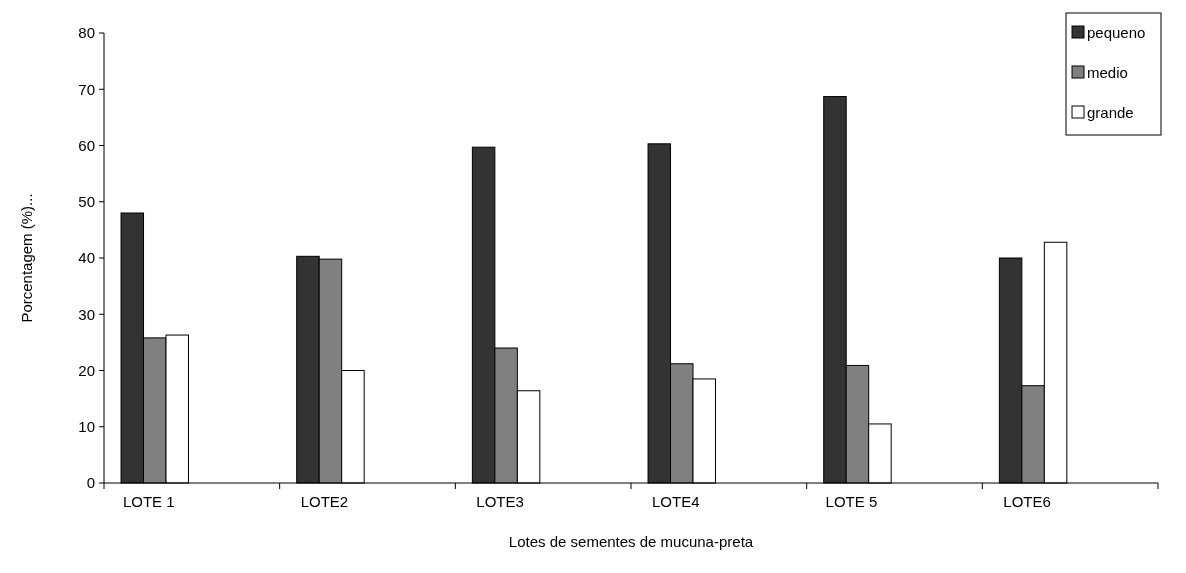 The image size is (1186, 573). I want to click on y-tick-label: 0, so click(90, 483).